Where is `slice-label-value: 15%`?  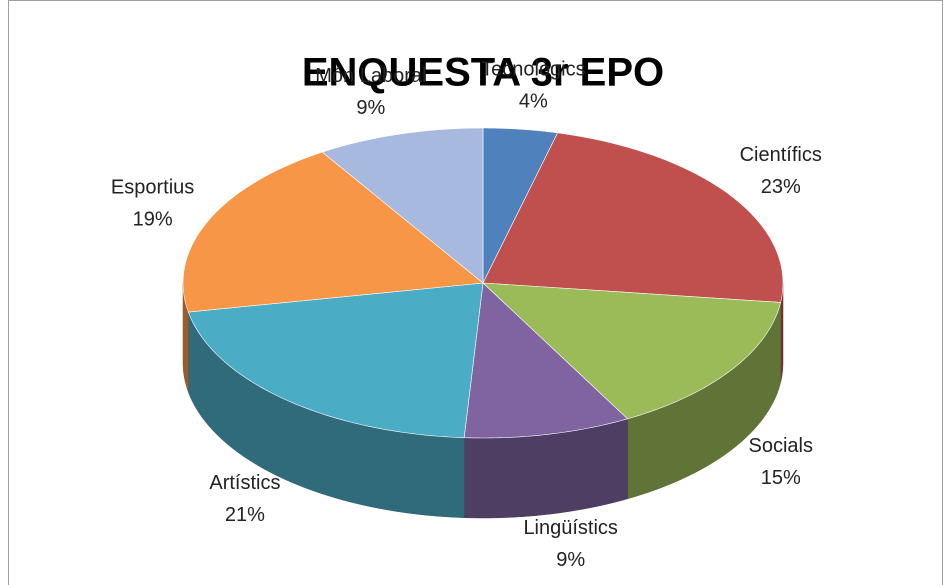 slice-label-value: 15% is located at coordinates (781, 478).